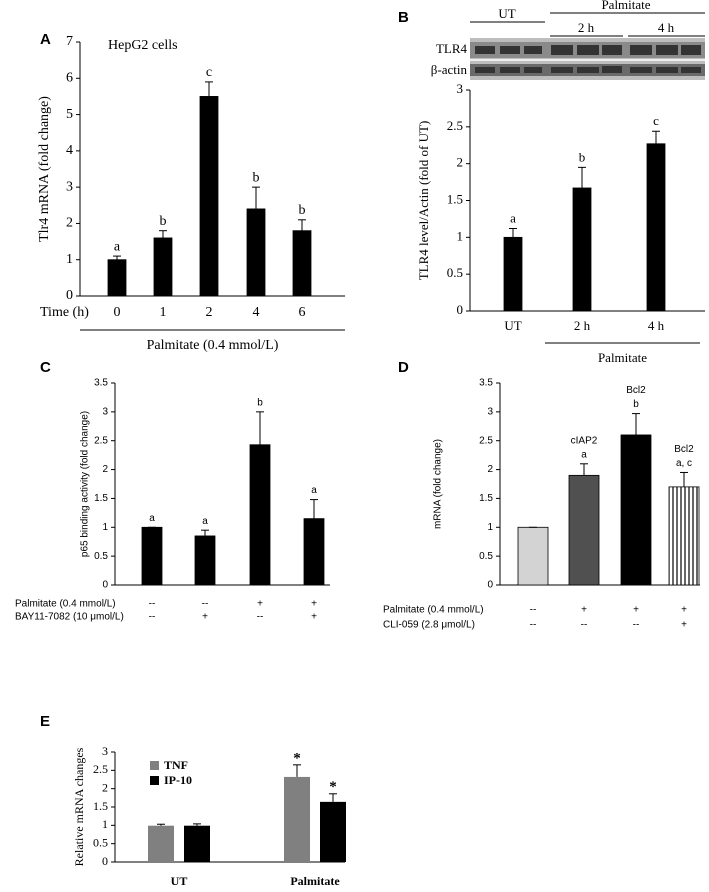 Image resolution: width=709 pixels, height=892 pixels. What do you see at coordinates (429, 625) in the screenshot?
I see `condition-label: CLI-059 (2.8 μmol/L)` at bounding box center [429, 625].